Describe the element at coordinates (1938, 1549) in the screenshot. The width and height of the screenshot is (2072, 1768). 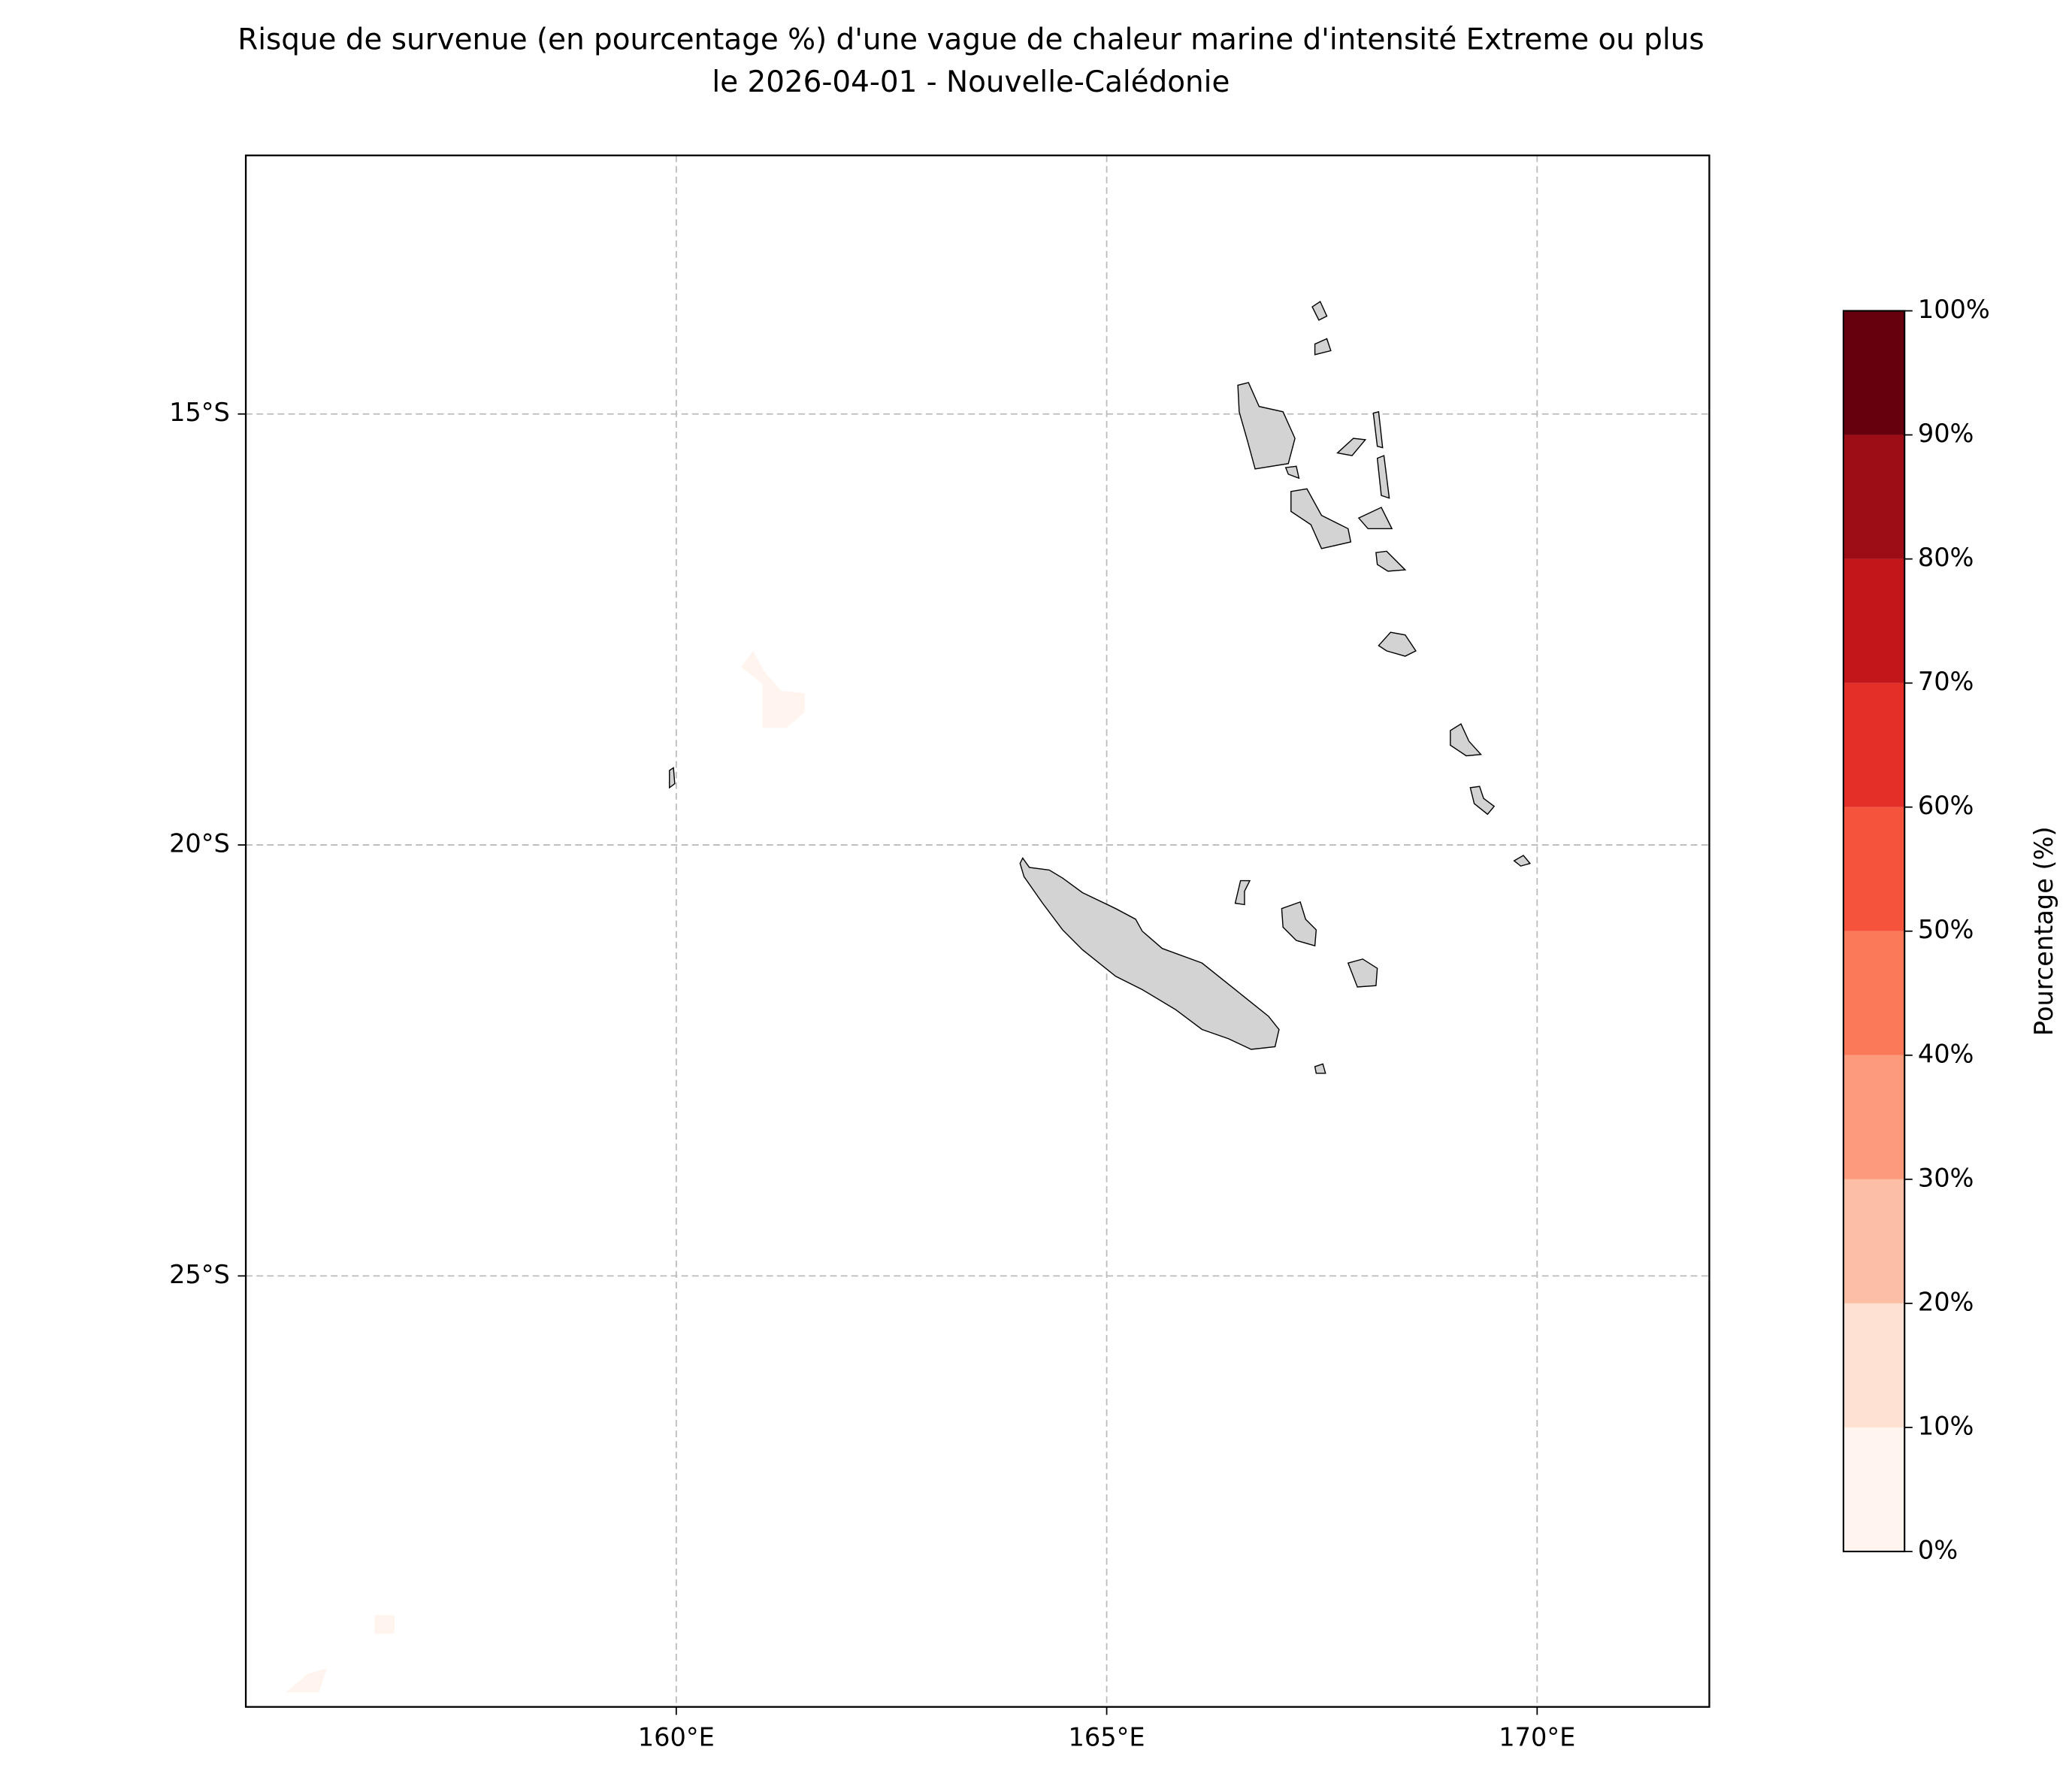
I see `colorbar-tick-label: 0%` at that location.